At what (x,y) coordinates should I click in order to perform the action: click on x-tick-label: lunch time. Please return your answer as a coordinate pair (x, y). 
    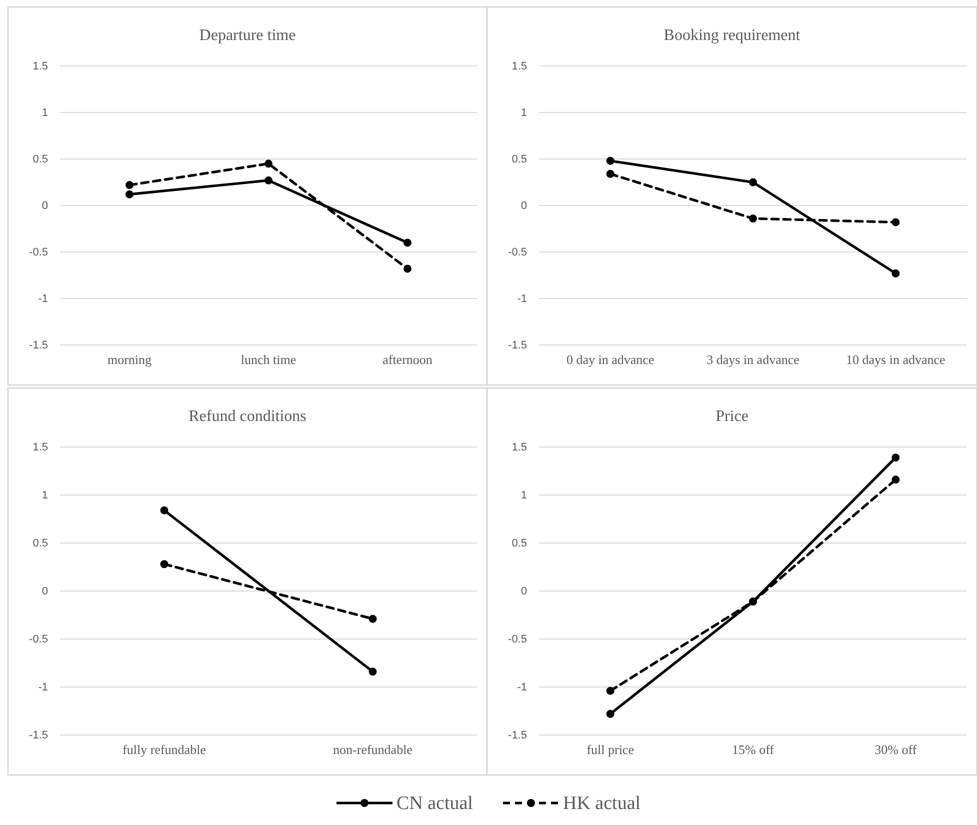
    Looking at the image, I should click on (268, 360).